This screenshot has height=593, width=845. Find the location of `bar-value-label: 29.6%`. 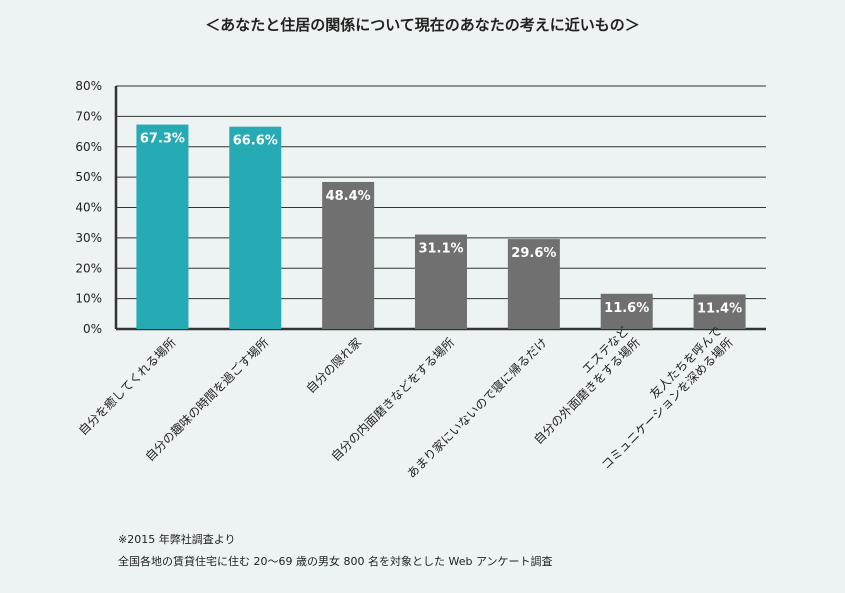

bar-value-label: 29.6% is located at coordinates (533, 253).